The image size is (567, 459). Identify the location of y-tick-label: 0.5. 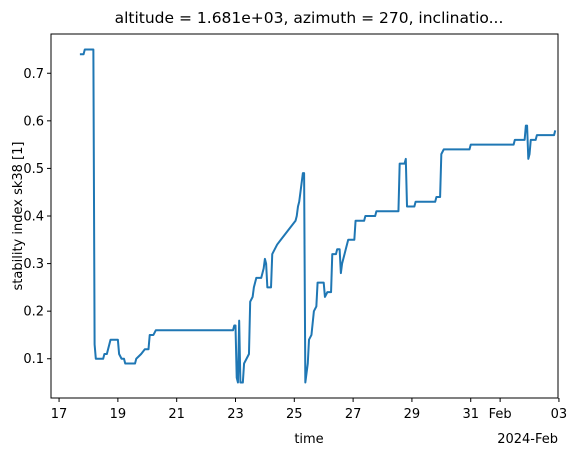
(33, 169).